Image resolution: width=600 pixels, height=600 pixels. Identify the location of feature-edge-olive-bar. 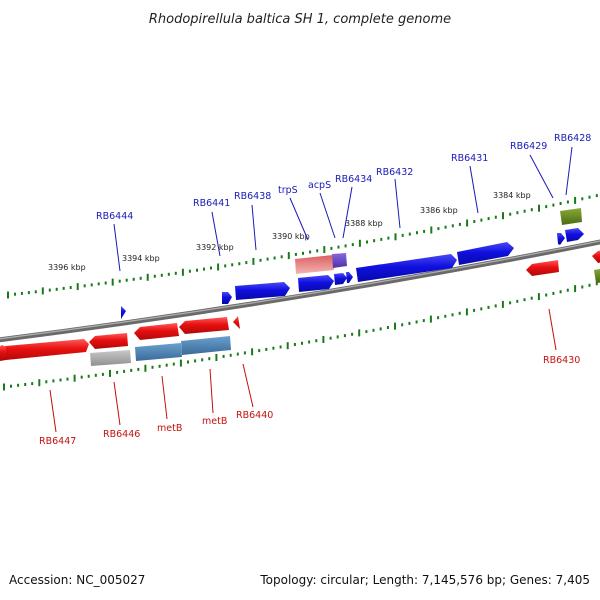
(597, 275).